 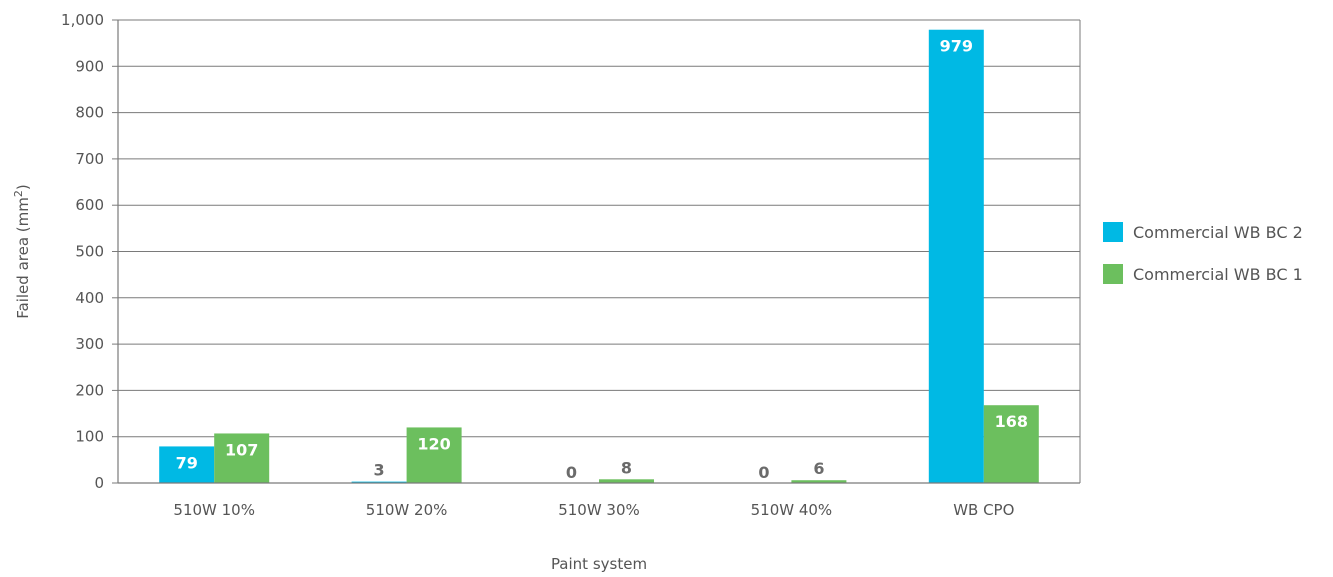 I want to click on y-tick-label: 400, so click(x=89, y=298).